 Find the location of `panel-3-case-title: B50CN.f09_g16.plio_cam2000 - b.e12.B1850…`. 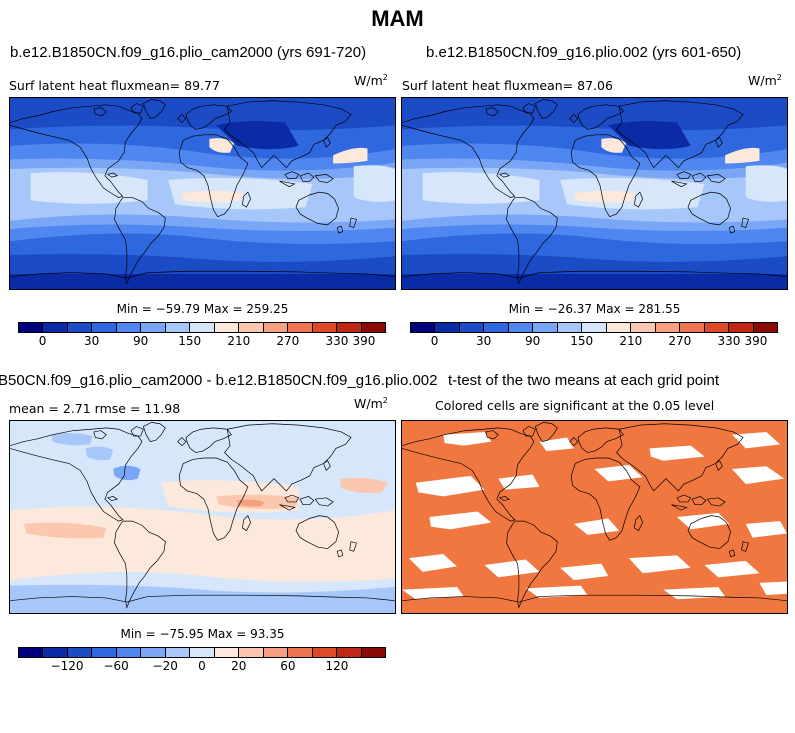

panel-3-case-title: B50CN.f09_g16.plio_cam2000 - b.e12.B1850… is located at coordinates (219, 380).